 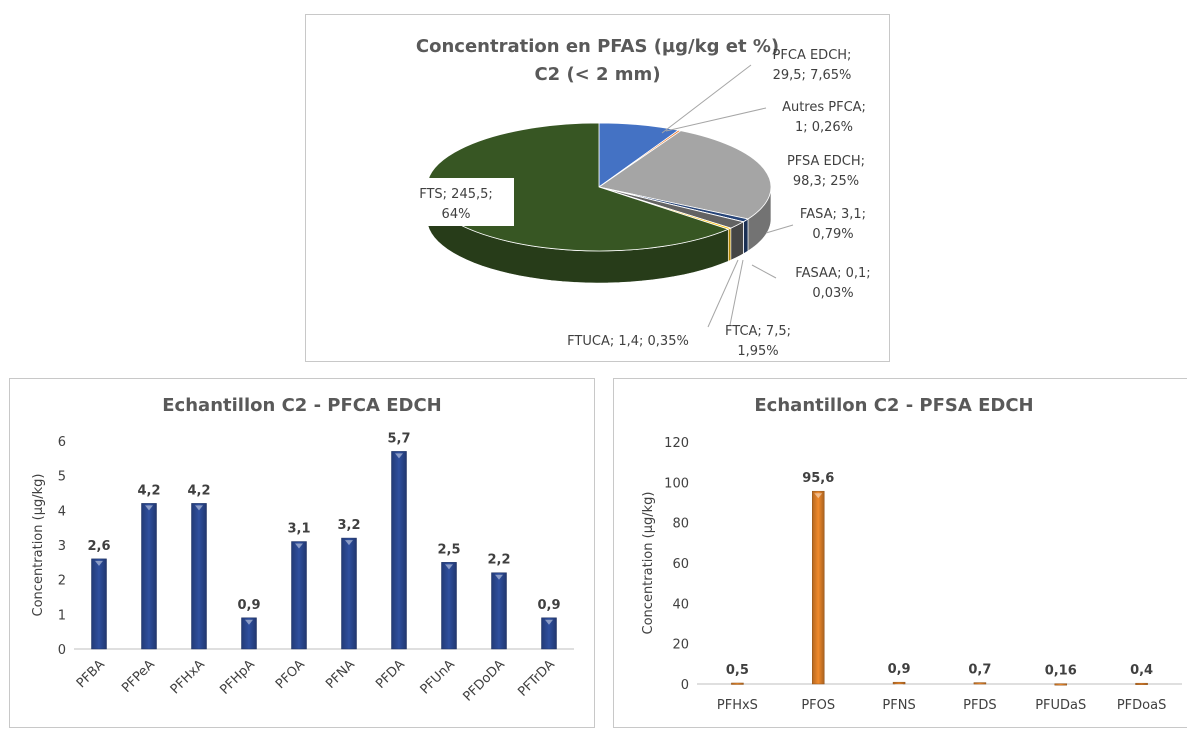 What do you see at coordinates (680, 524) in the screenshot?
I see `y-tick-label: 80` at bounding box center [680, 524].